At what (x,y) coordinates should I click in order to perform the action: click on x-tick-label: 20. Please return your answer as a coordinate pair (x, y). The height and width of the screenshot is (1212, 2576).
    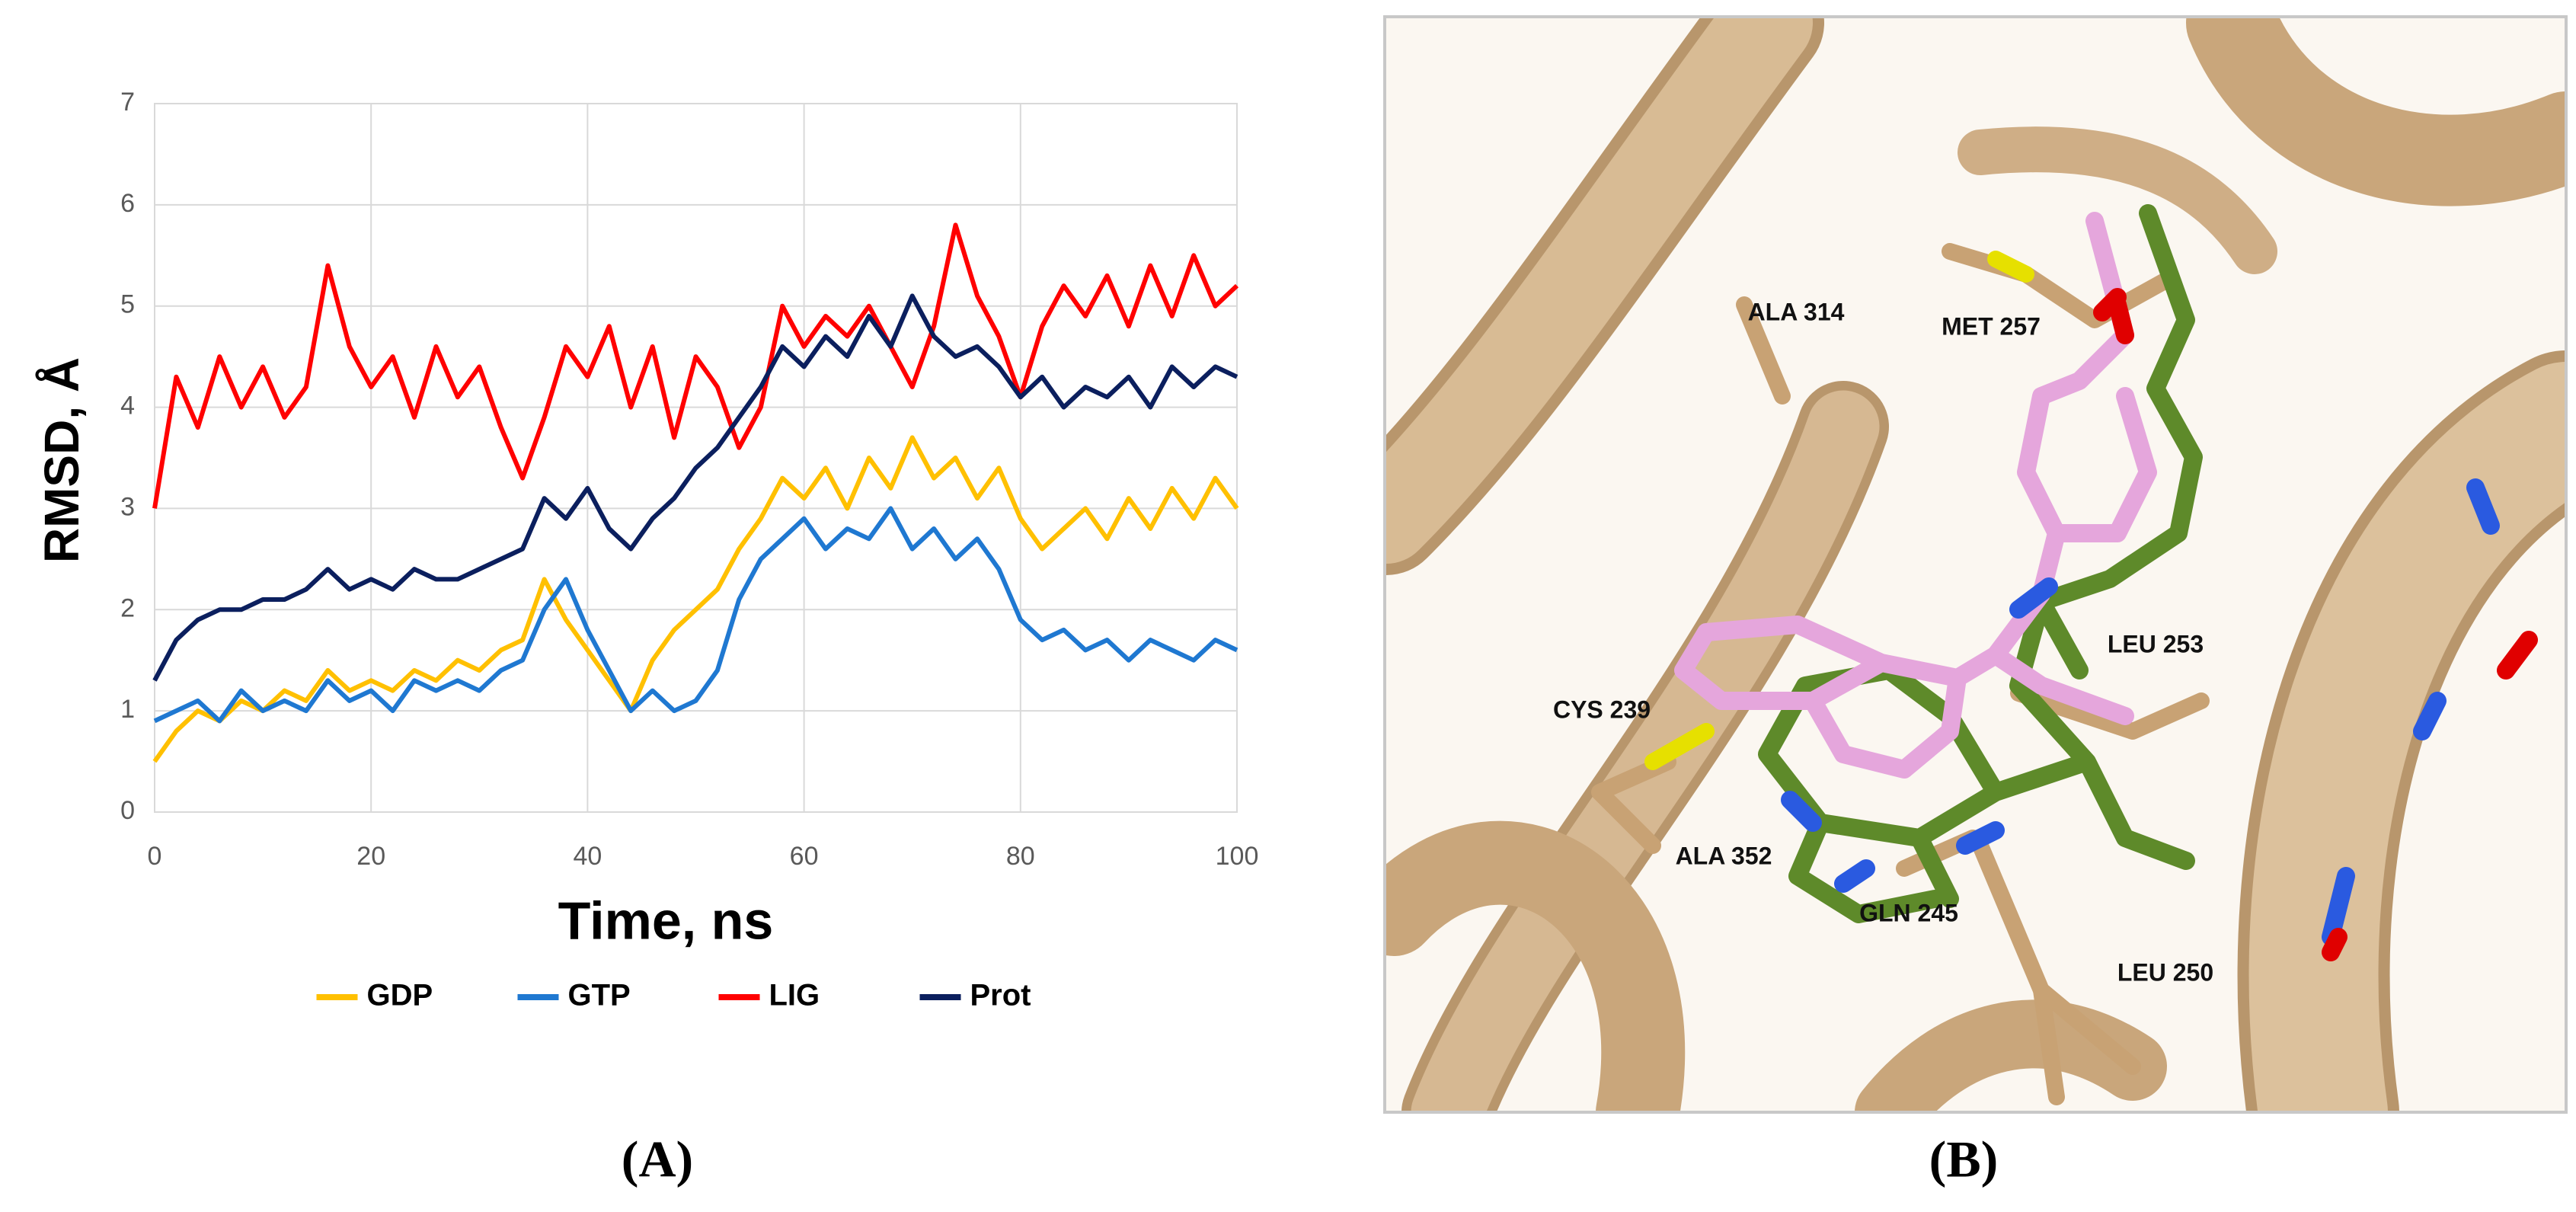
    Looking at the image, I should click on (370, 856).